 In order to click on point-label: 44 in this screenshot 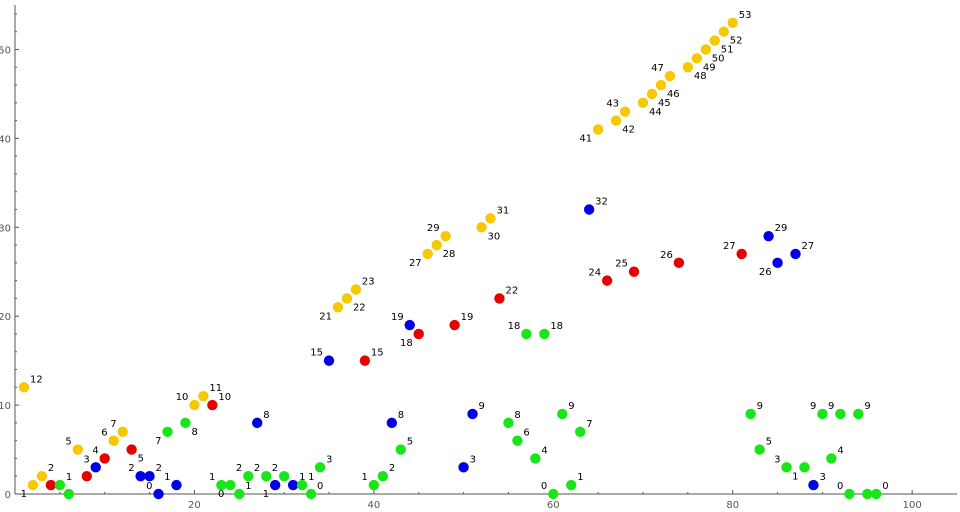, I will do `click(655, 112)`.